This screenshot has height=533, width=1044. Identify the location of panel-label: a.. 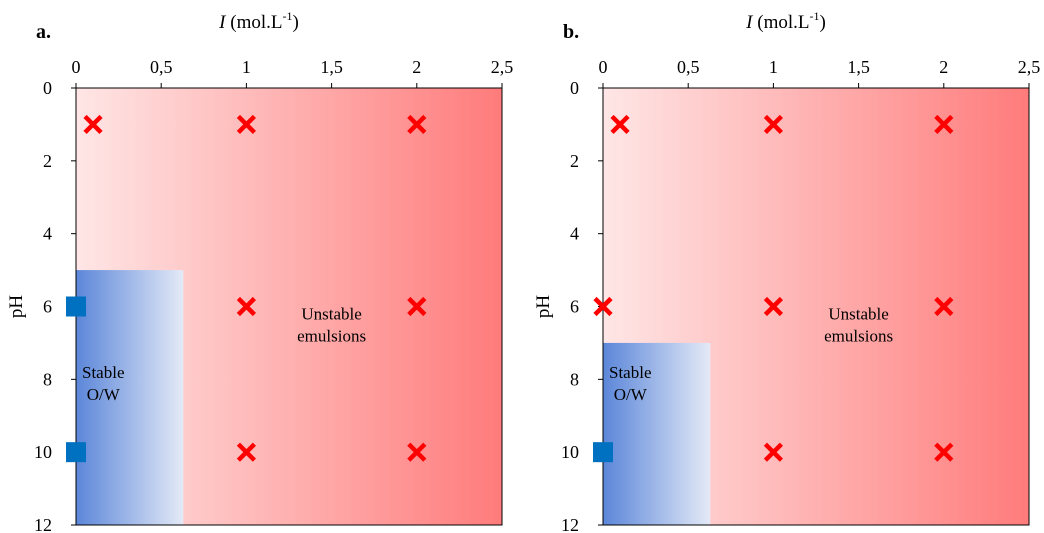
(43, 32).